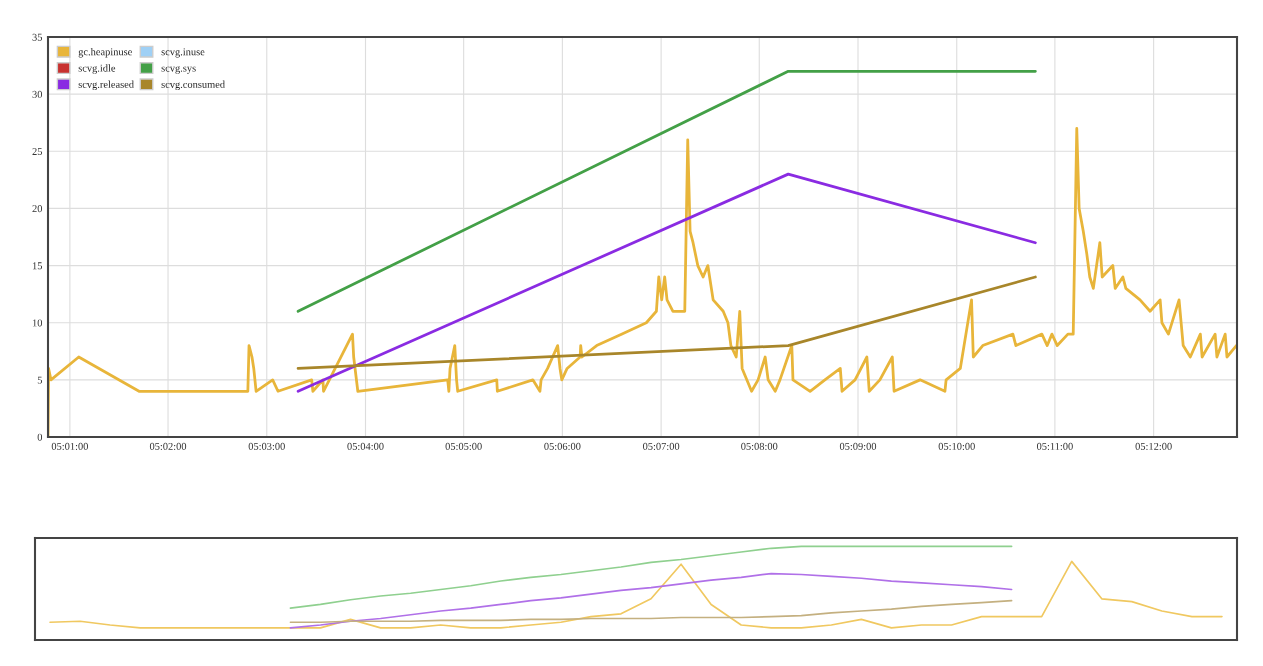  What do you see at coordinates (69, 446) in the screenshot?
I see `x-tick-label: 05:01:00` at bounding box center [69, 446].